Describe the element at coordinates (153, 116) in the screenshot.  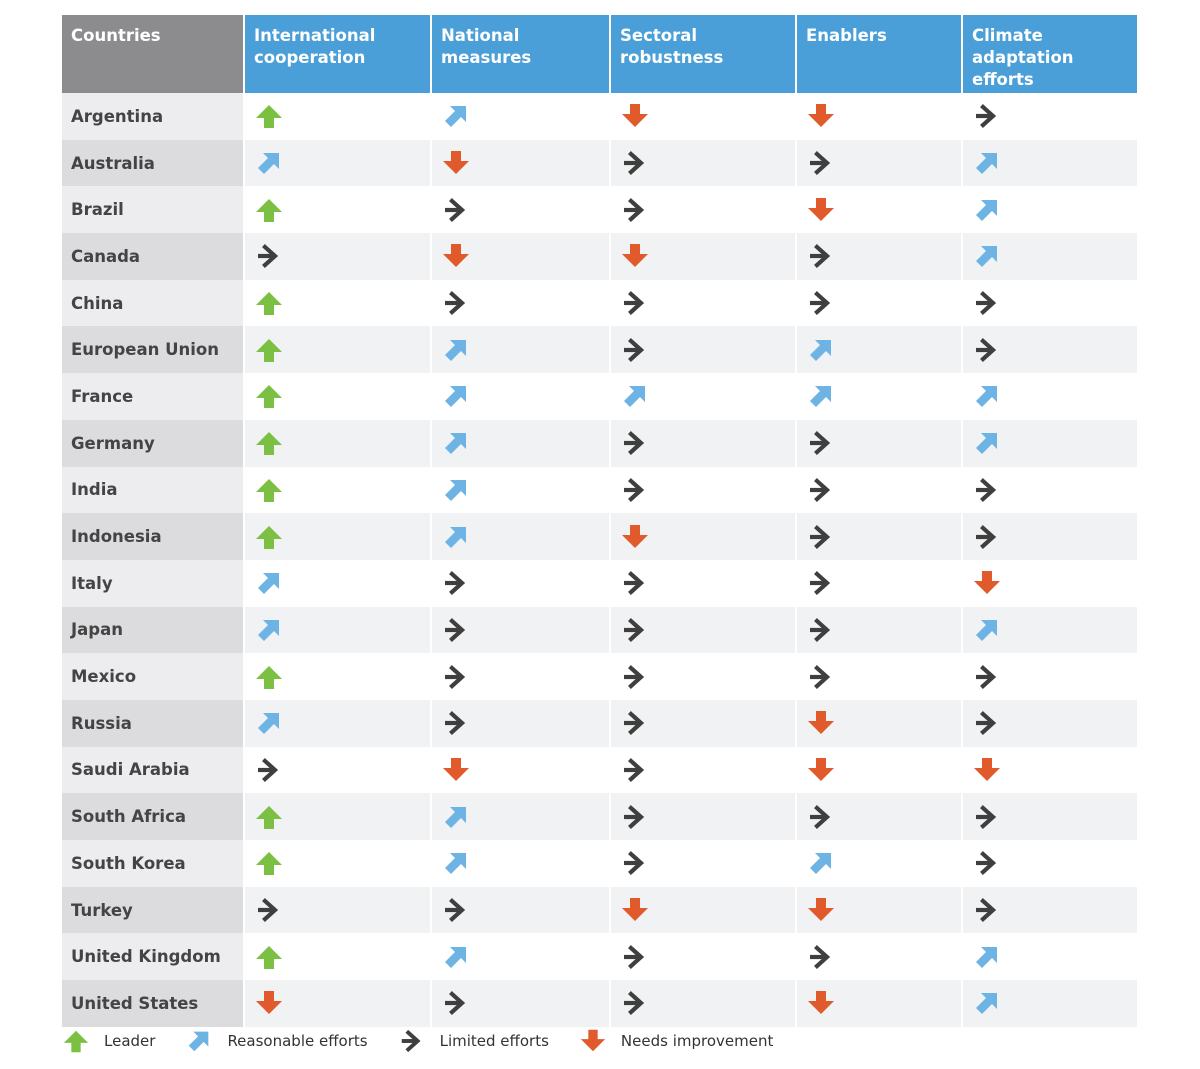
I see `country-name: Argentina` at that location.